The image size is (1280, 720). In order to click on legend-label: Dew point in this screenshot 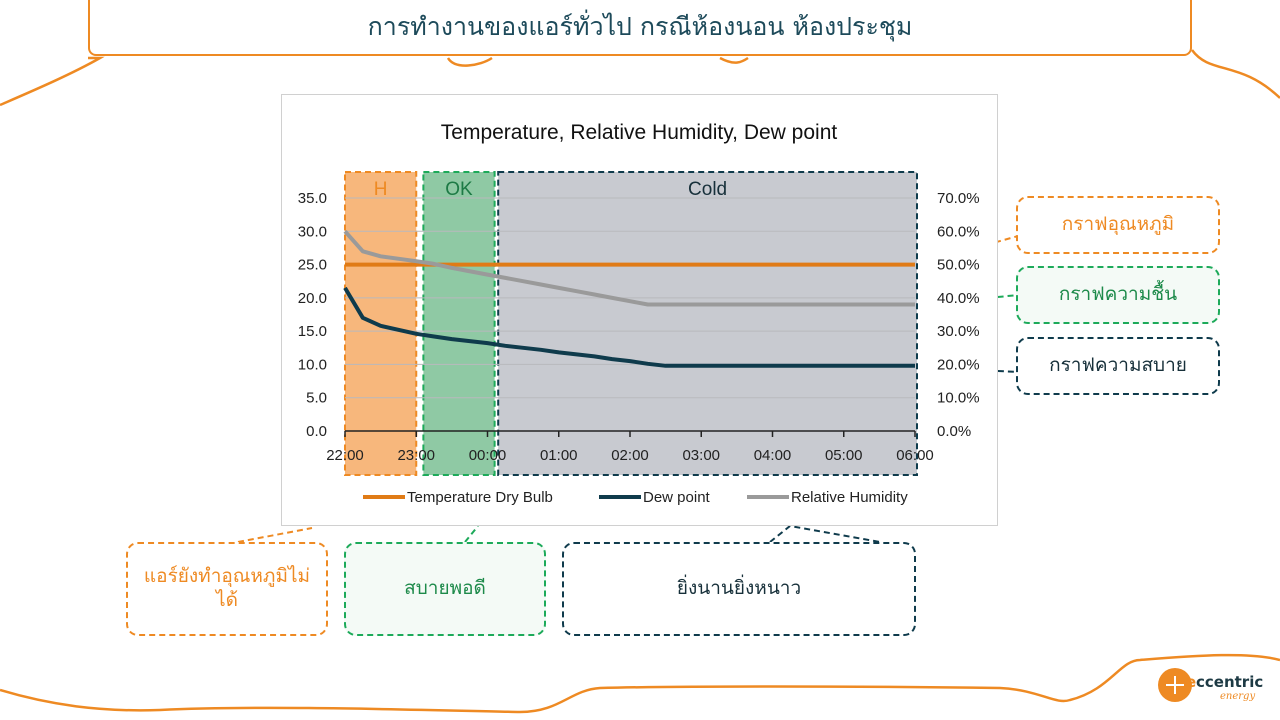, I will do `click(677, 497)`.